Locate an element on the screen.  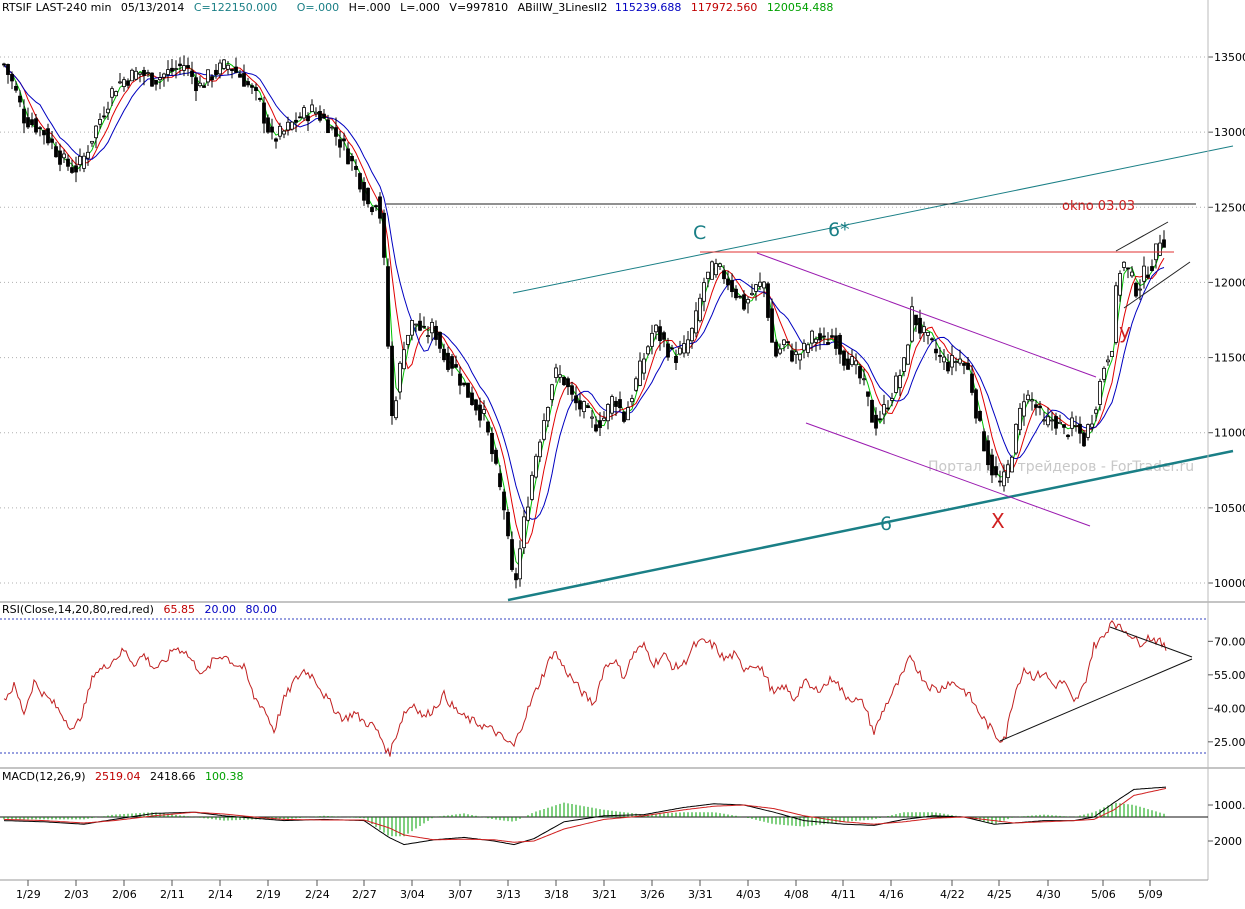
x-tick-label: 4/30 is located at coordinates (1048, 894).